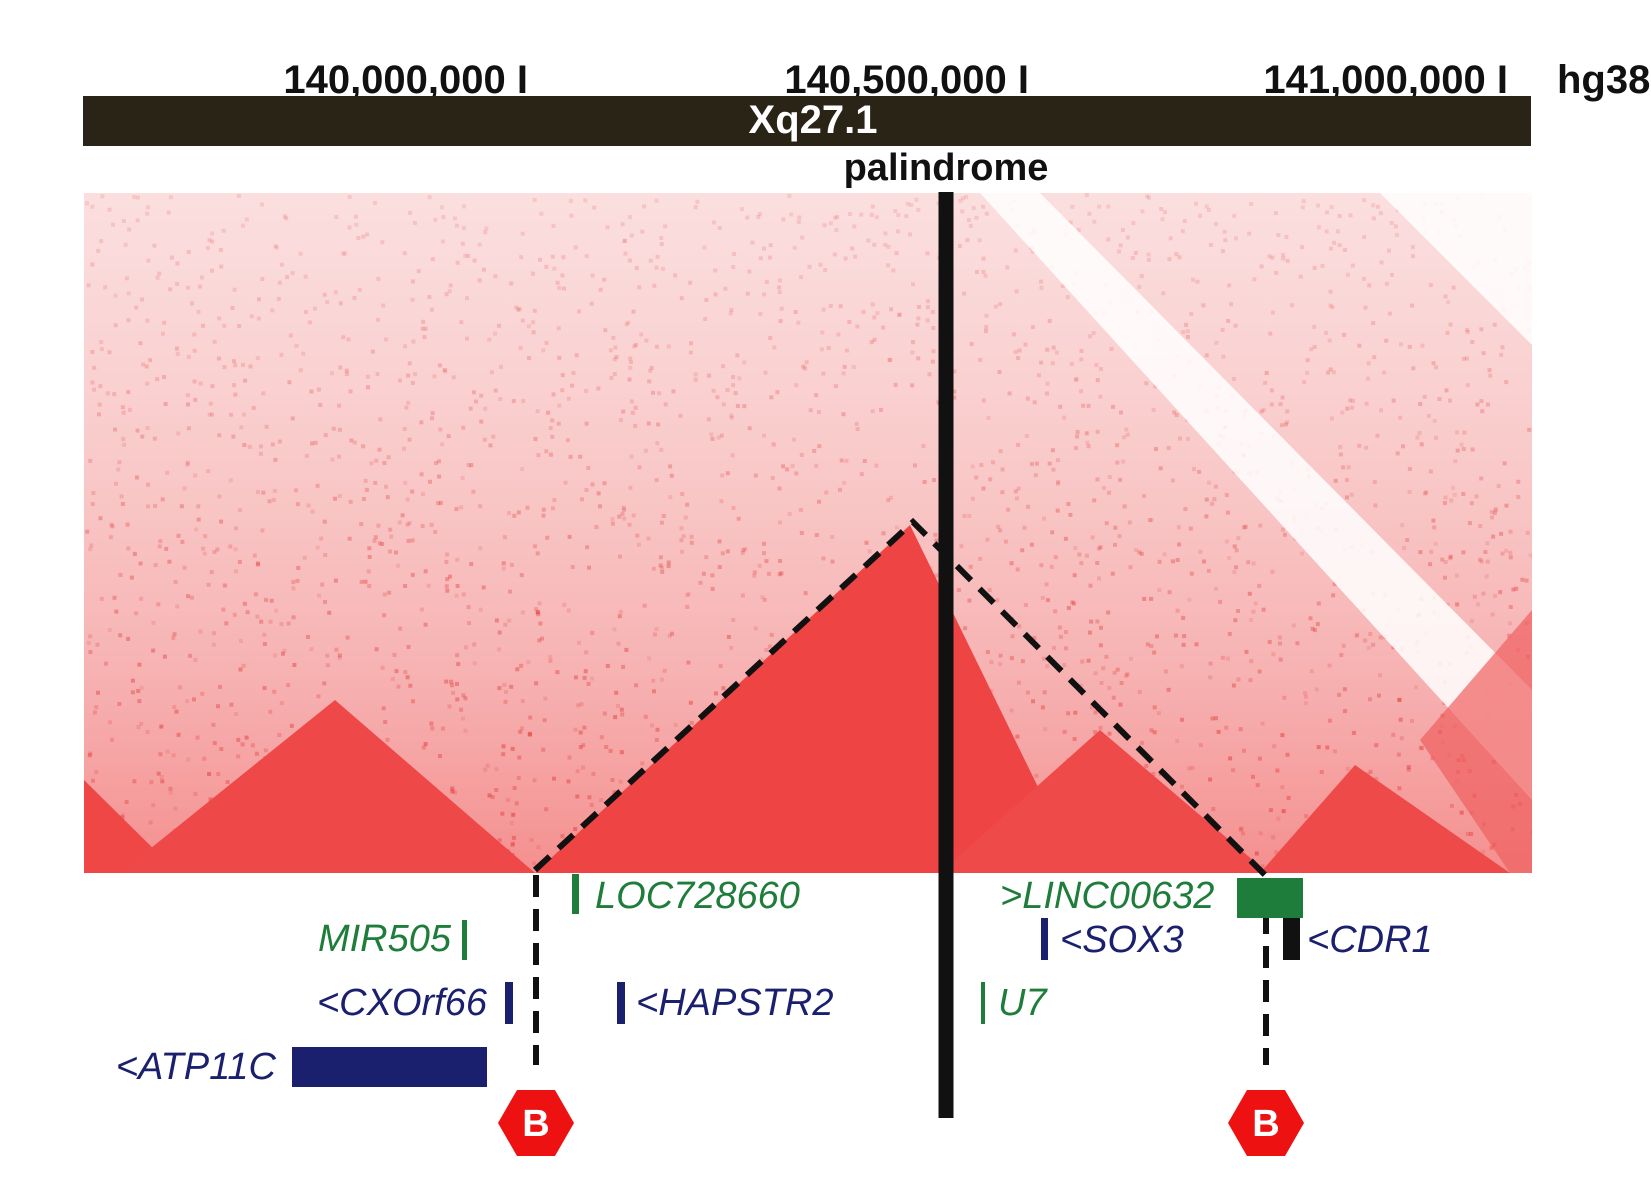 This screenshot has width=1651, height=1183. Describe the element at coordinates (906, 80) in the screenshot. I see `ruler-tick-label: 140,500,000 I` at that location.